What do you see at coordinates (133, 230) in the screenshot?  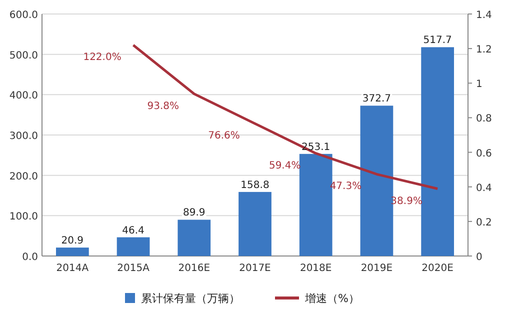 I see `data-label: 46.4` at bounding box center [133, 230].